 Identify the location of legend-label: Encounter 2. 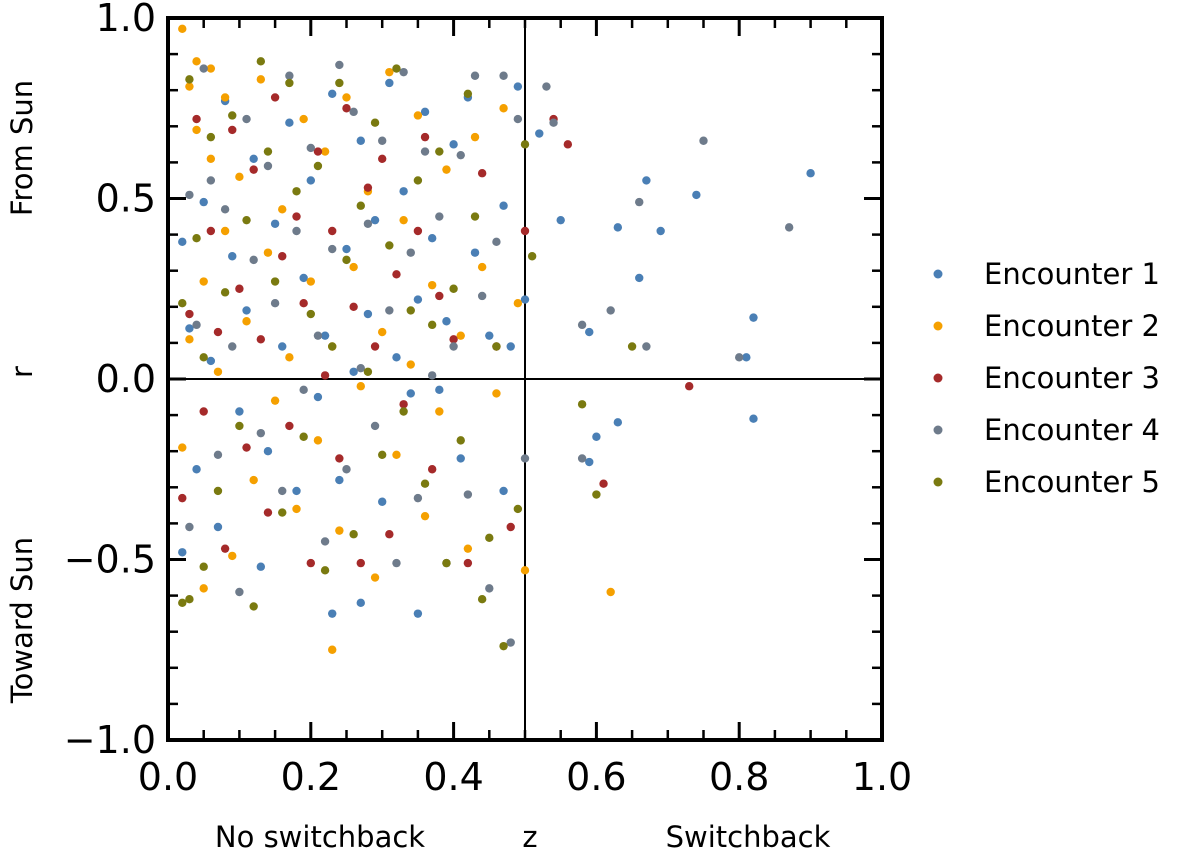
(1072, 326).